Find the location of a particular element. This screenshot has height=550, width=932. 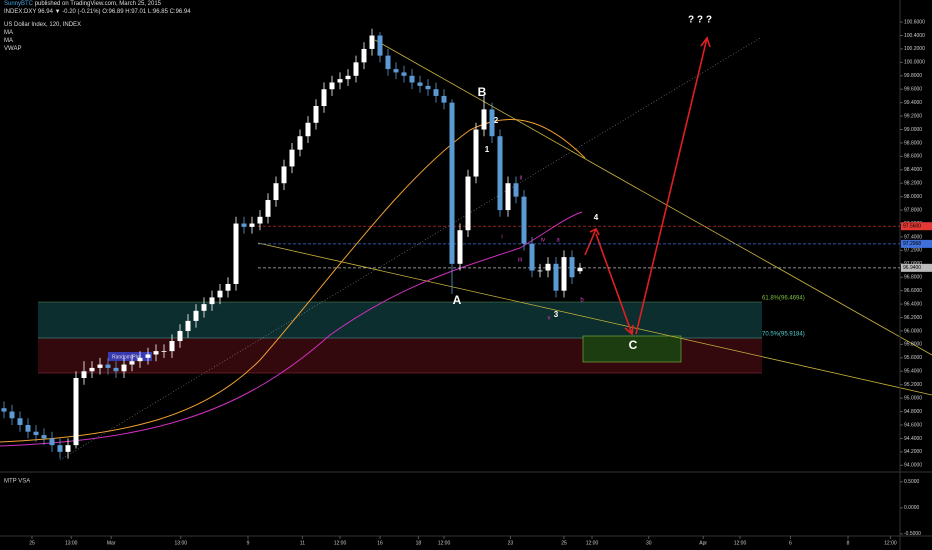

y-tick-label: 97.4000 is located at coordinates (913, 237).